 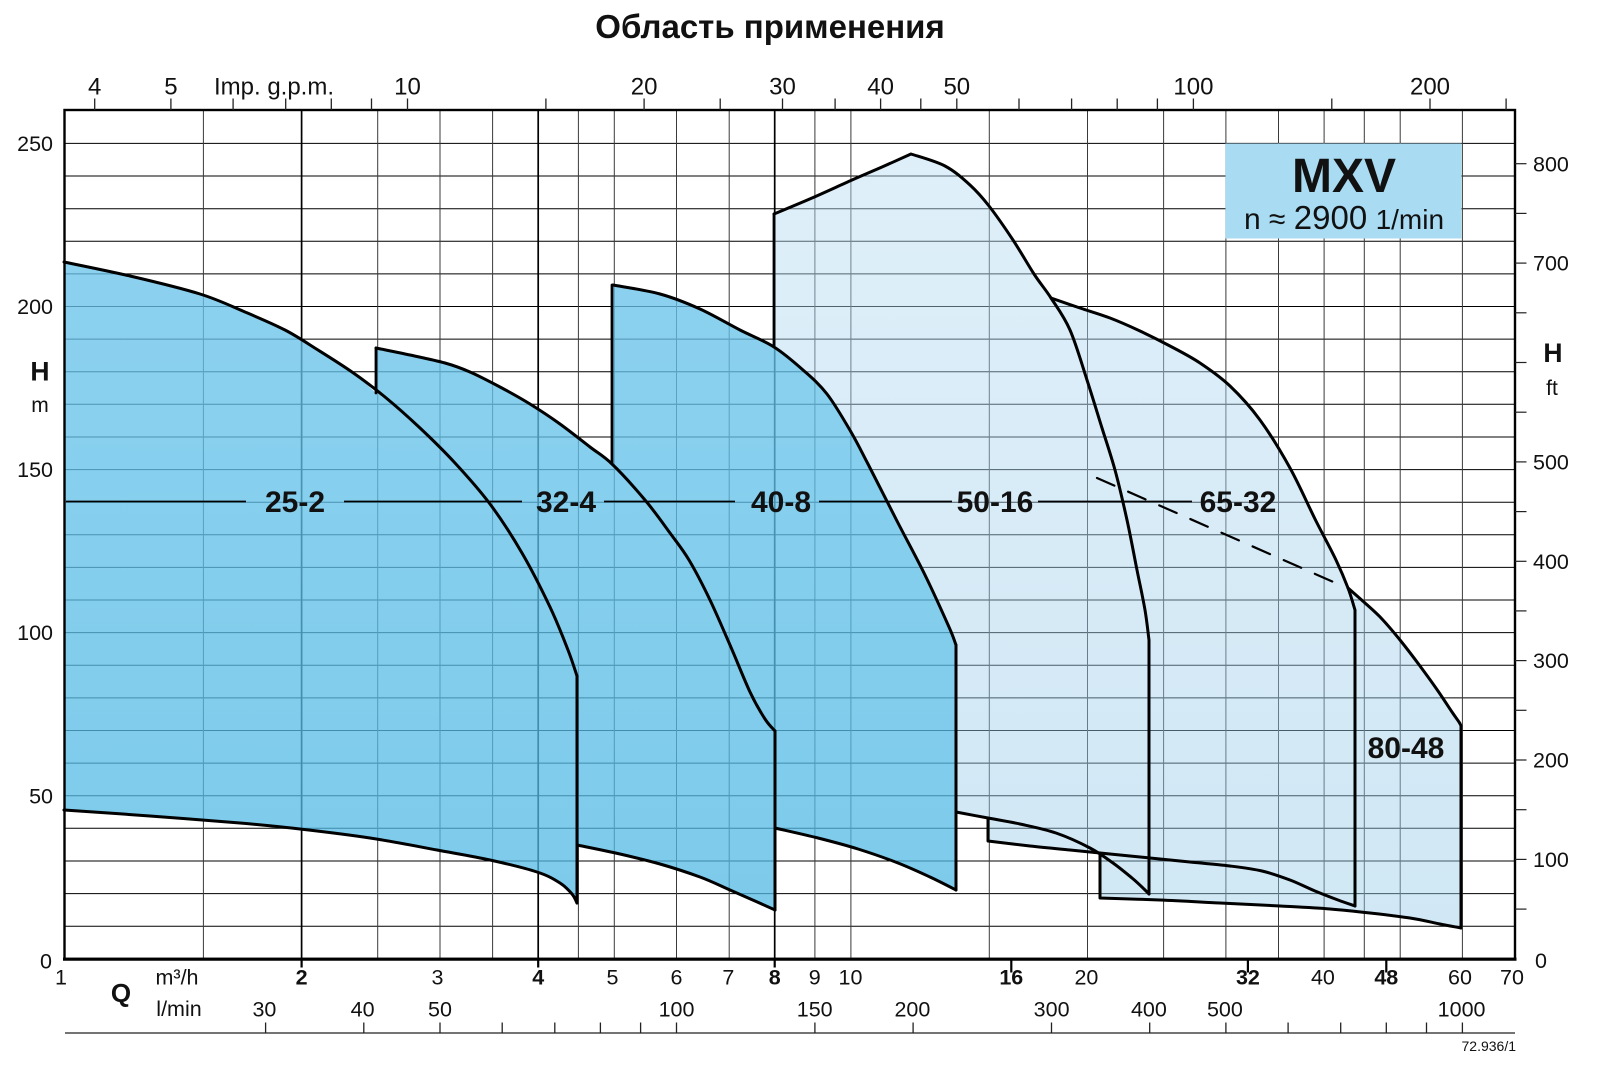 I want to click on svg-text: ft, so click(x=1552, y=388).